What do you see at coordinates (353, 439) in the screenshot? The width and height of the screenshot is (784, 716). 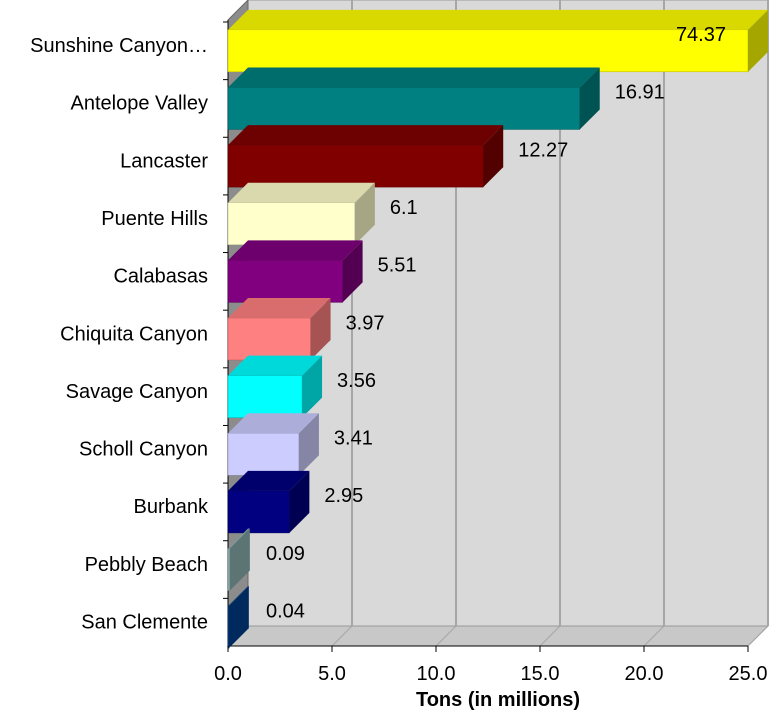 I see `data-label: 3.41` at bounding box center [353, 439].